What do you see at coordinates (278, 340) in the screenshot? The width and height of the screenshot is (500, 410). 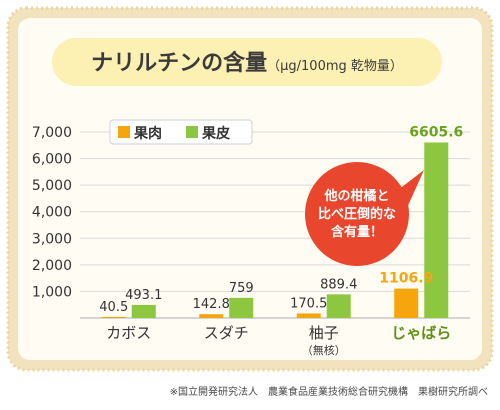 I see `x-tick-labels: カボス スダチ 柚子（無核） じゃばら` at bounding box center [278, 340].